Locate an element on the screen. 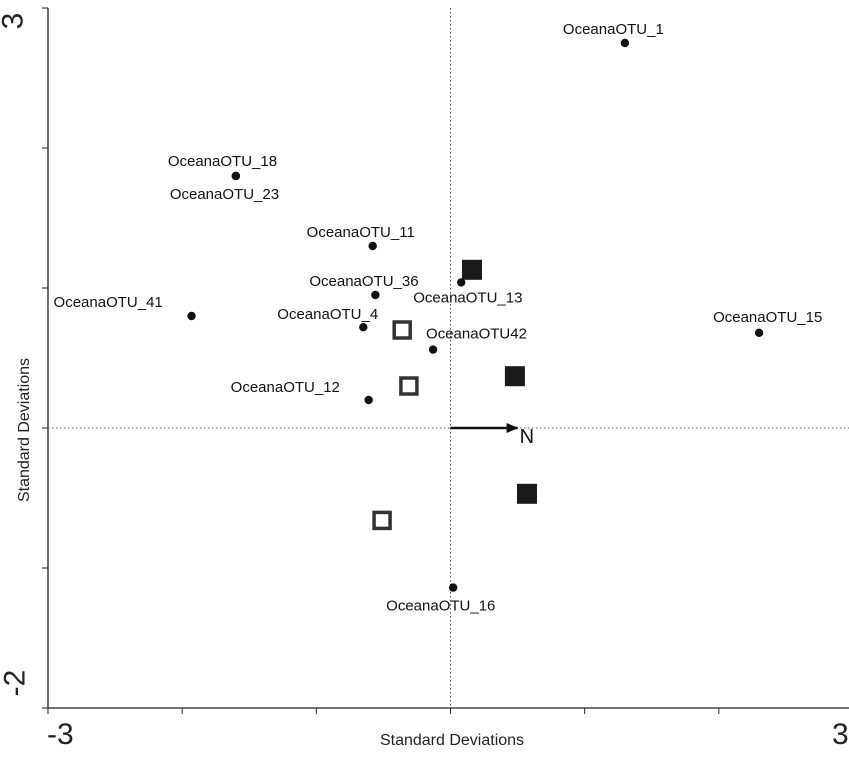 This screenshot has height=761, width=849. otu-point-label: OceanaOTU_13 is located at coordinates (467, 297).